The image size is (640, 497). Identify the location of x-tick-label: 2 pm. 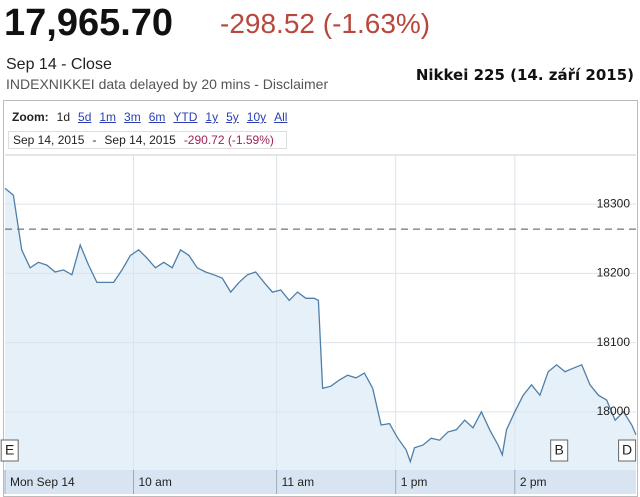
(533, 482).